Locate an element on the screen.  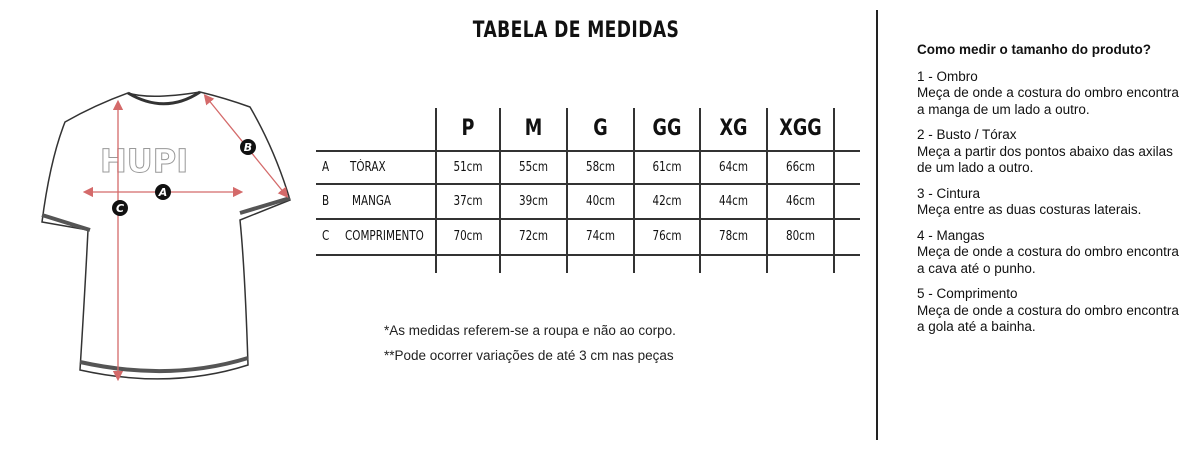
svg-text: A is located at coordinates (163, 192).